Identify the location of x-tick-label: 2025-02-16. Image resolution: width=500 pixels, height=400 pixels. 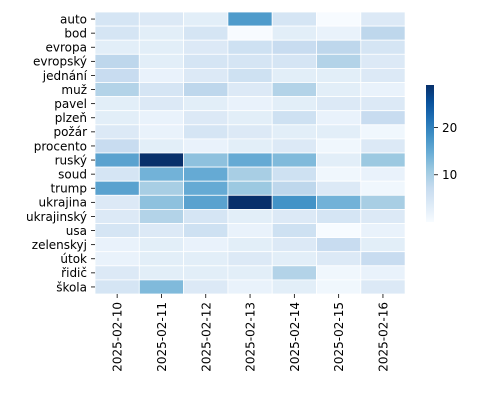
(383, 337).